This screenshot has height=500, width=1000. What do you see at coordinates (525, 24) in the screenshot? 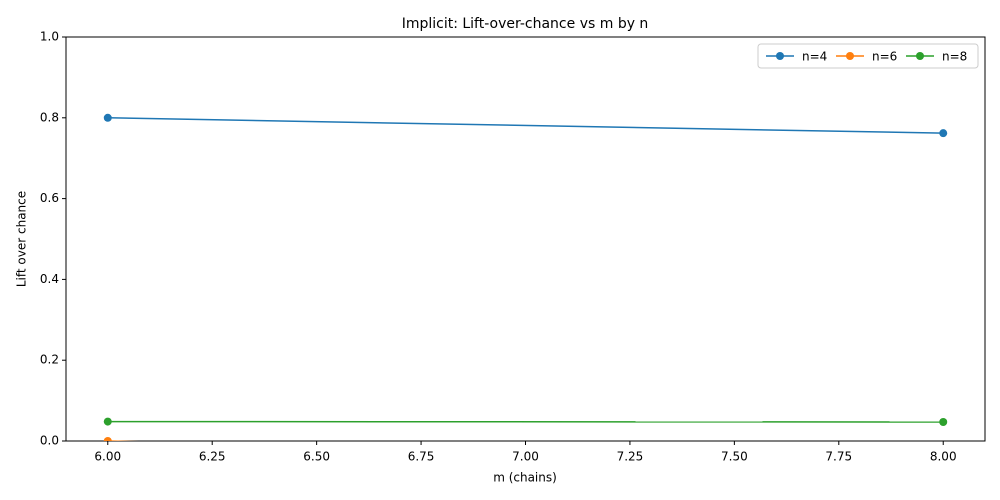
I see `chart-title: Implicit: Lift-over-chance vs m by n` at bounding box center [525, 24].